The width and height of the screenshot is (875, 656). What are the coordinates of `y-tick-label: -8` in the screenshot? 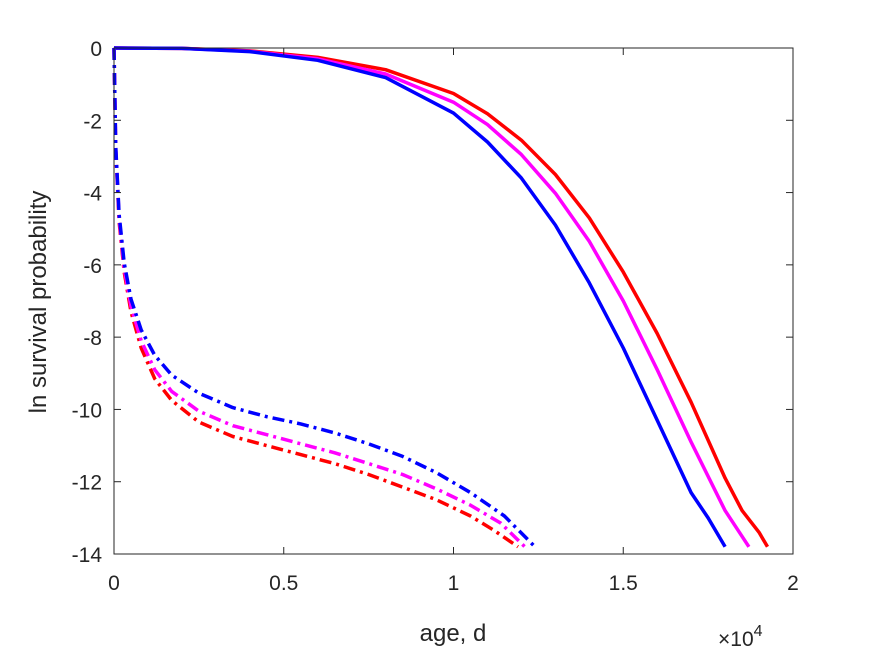 It's located at (92, 338).